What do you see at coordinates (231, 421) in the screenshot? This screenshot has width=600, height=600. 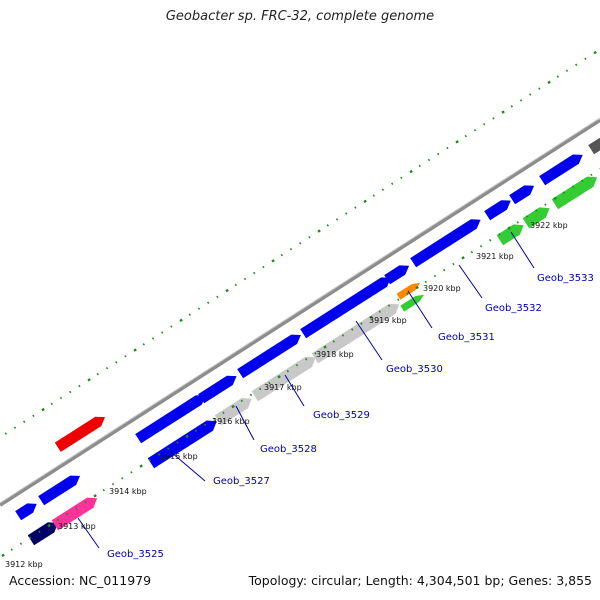 I see `tick-label: 3916 kbp` at bounding box center [231, 421].